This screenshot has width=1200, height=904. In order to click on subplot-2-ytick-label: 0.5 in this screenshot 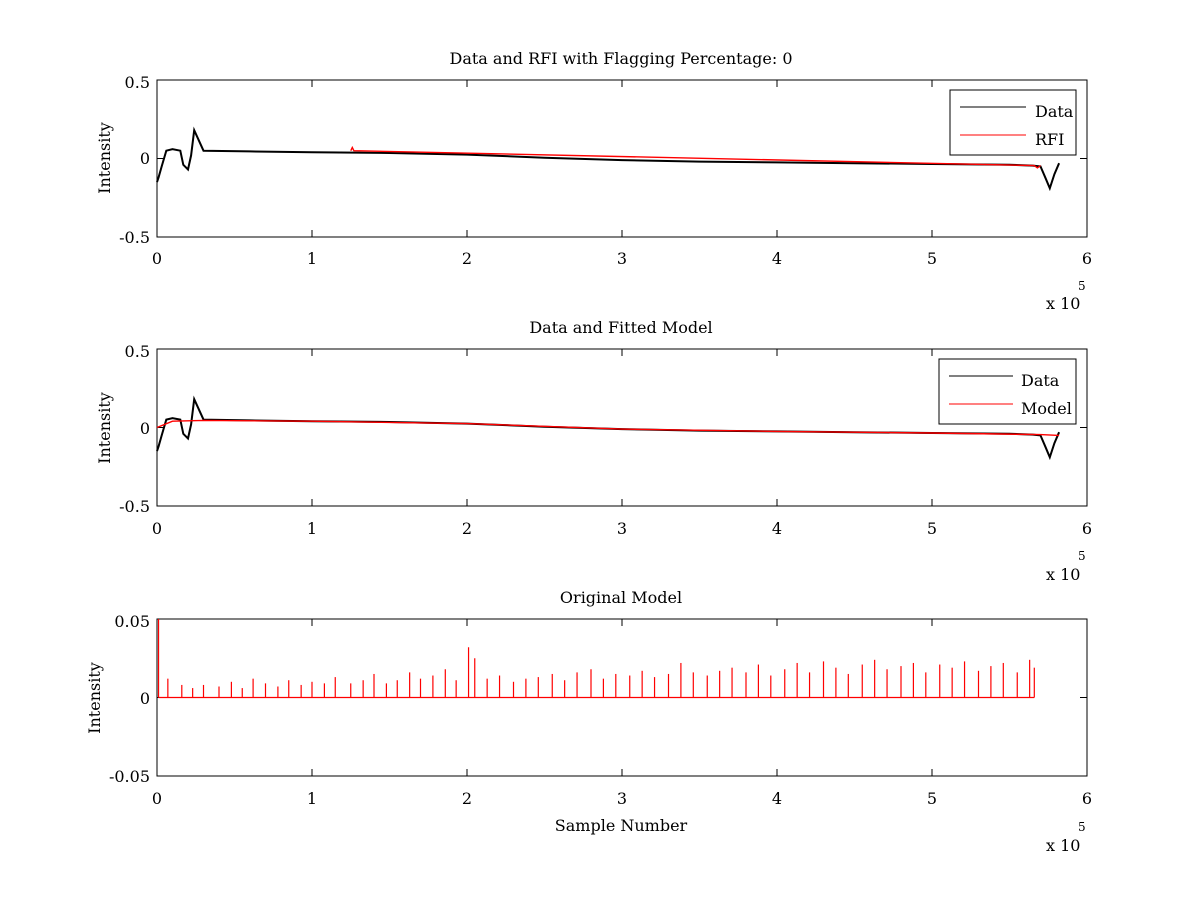, I will do `click(137, 351)`.